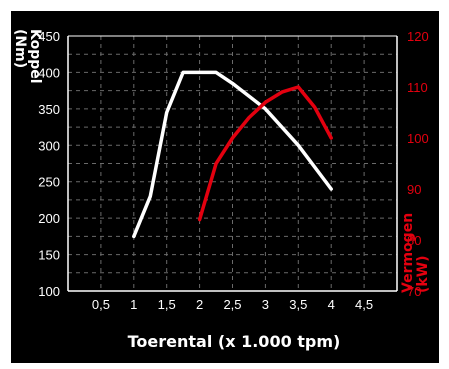  What do you see at coordinates (167, 304) in the screenshot?
I see `x-tick-label: 1,5` at bounding box center [167, 304].